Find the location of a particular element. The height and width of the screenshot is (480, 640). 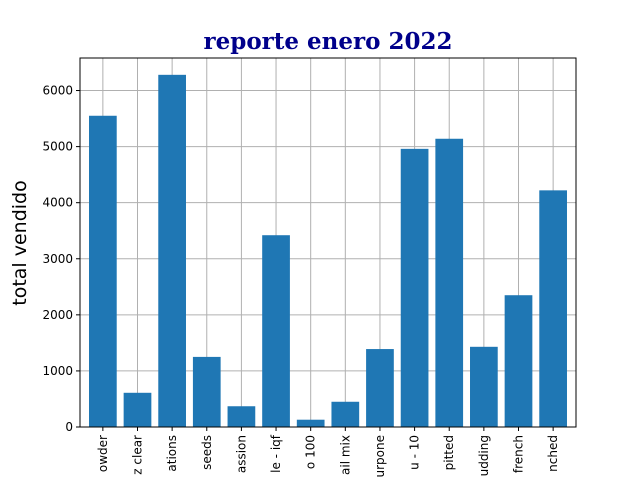

y-axis-label: total vendido is located at coordinates (20, 243).